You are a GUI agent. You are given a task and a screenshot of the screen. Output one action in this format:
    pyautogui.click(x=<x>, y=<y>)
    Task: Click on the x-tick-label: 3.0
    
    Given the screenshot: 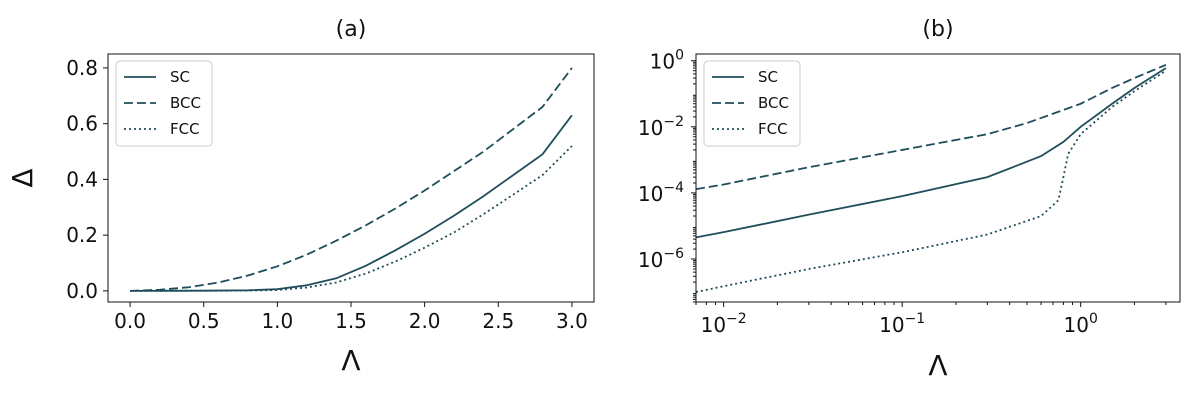 What is the action you would take?
    pyautogui.click(x=572, y=321)
    